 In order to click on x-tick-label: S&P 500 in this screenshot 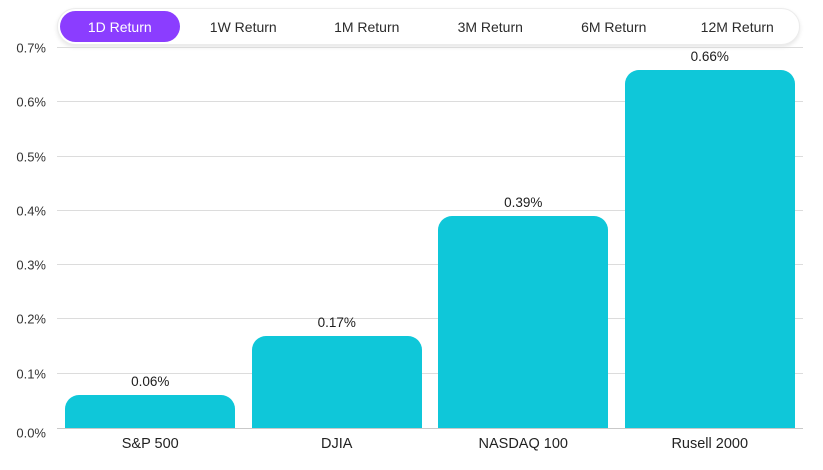, I will do `click(150, 444)`.